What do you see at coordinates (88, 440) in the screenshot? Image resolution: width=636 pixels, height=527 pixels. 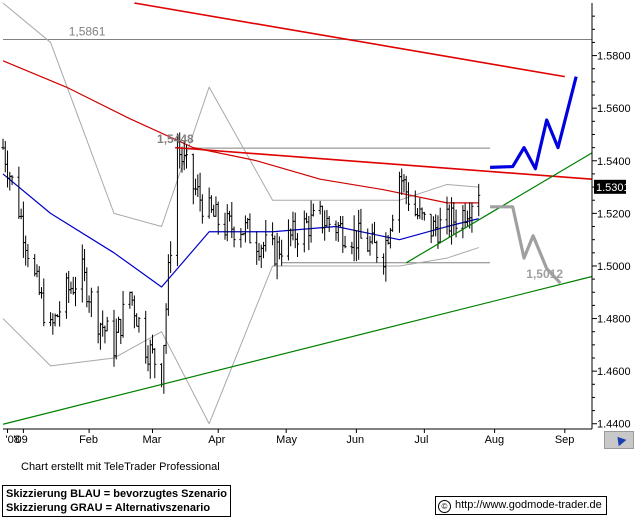 I see `x-tick-label-2: Feb` at bounding box center [88, 440].